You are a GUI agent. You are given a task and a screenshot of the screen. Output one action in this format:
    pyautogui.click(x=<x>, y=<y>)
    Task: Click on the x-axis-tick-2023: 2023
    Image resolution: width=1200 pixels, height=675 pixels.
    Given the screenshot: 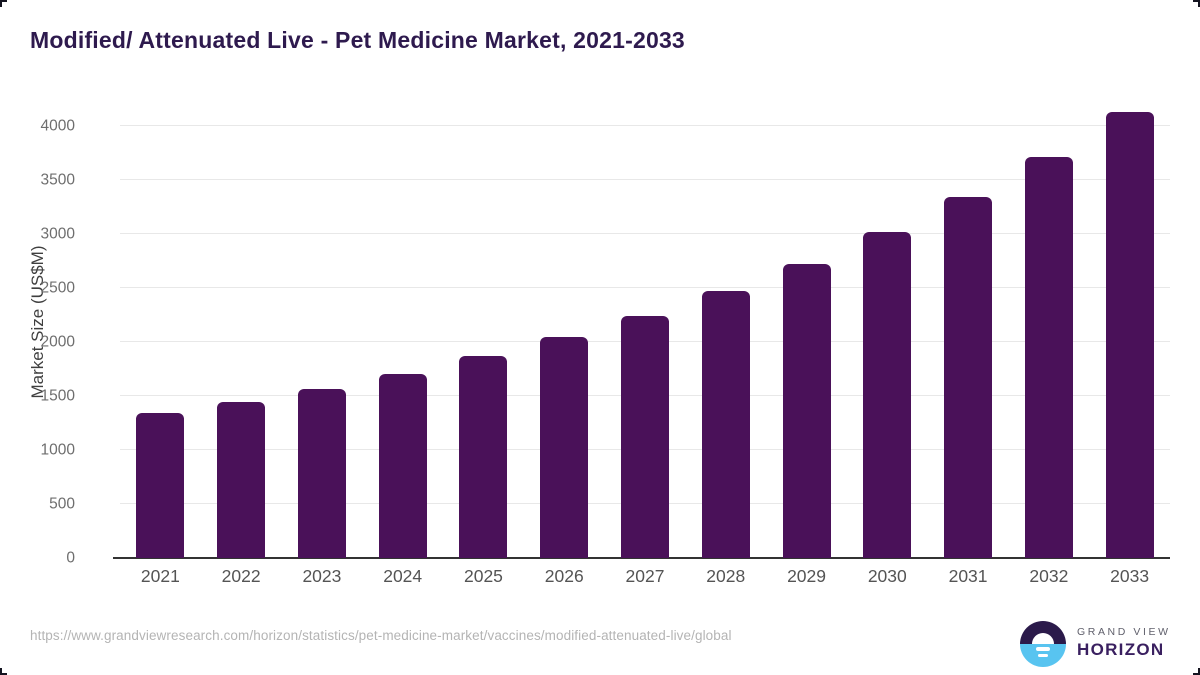 What is the action you would take?
    pyautogui.click(x=322, y=576)
    